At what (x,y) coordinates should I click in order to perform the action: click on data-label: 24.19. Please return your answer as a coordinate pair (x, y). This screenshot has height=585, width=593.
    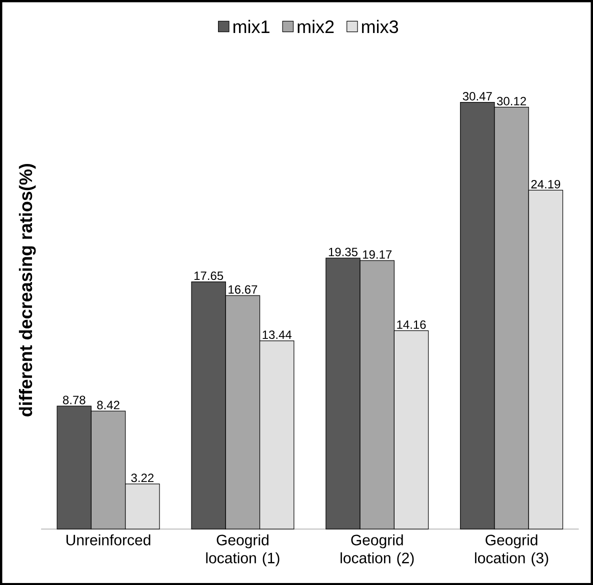
    Looking at the image, I should click on (545, 184).